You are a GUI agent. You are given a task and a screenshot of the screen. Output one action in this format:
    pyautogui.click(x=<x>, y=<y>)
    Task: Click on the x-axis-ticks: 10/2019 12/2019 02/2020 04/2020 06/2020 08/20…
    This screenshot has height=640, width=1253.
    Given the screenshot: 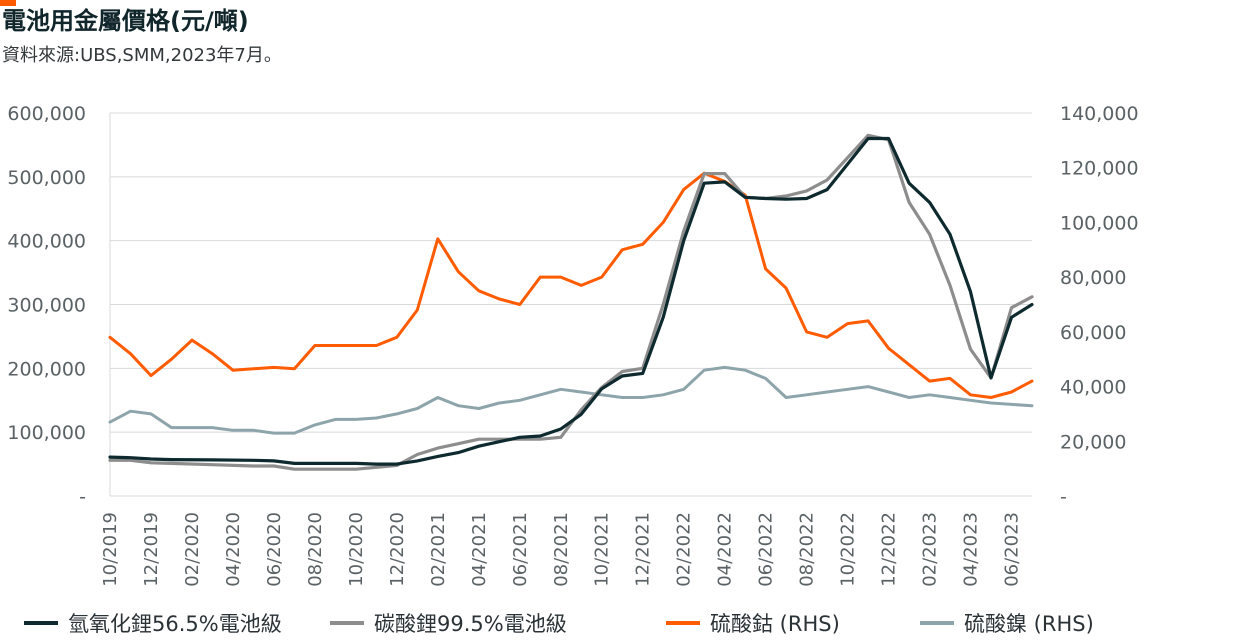 What is the action you would take?
    pyautogui.click(x=561, y=549)
    